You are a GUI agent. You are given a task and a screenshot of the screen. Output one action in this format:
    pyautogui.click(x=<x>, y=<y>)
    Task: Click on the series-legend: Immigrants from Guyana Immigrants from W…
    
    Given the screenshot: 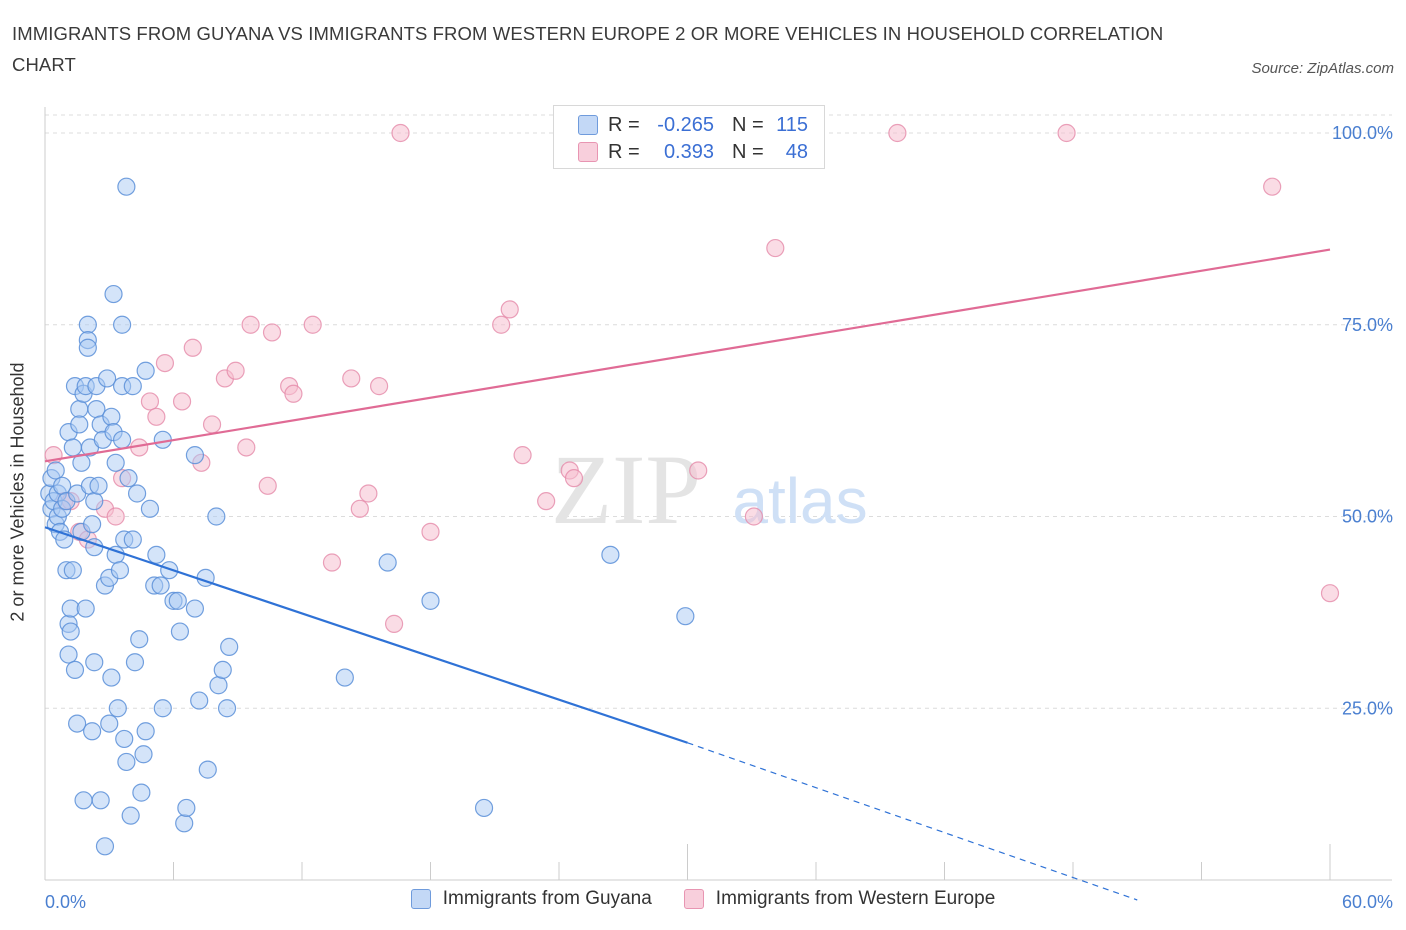 What is the action you would take?
    pyautogui.click(x=703, y=899)
    